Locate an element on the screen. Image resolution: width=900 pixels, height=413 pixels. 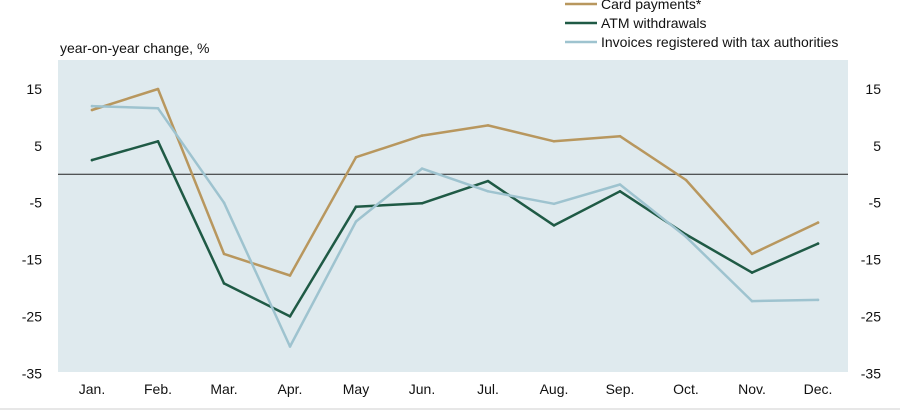
x-tick-label: Nov. is located at coordinates (752, 389).